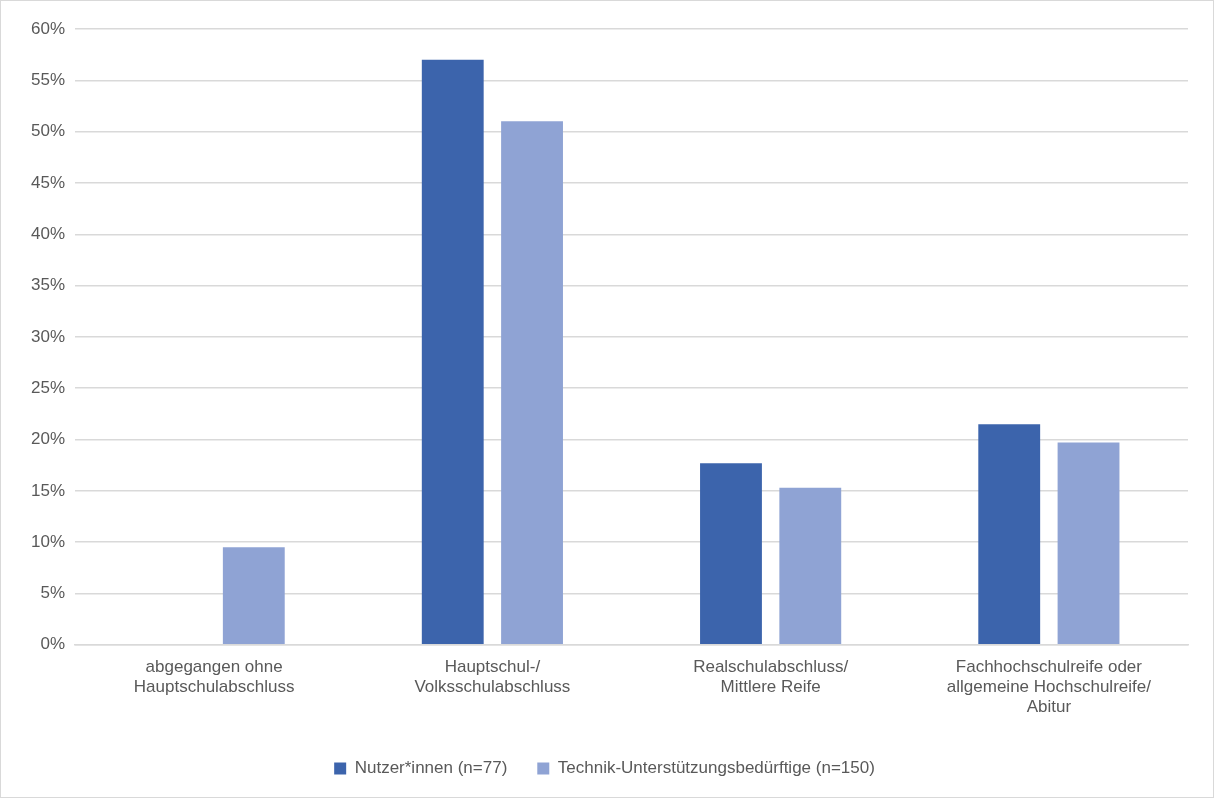  I want to click on y-tick-label: 60%, so click(48, 28).